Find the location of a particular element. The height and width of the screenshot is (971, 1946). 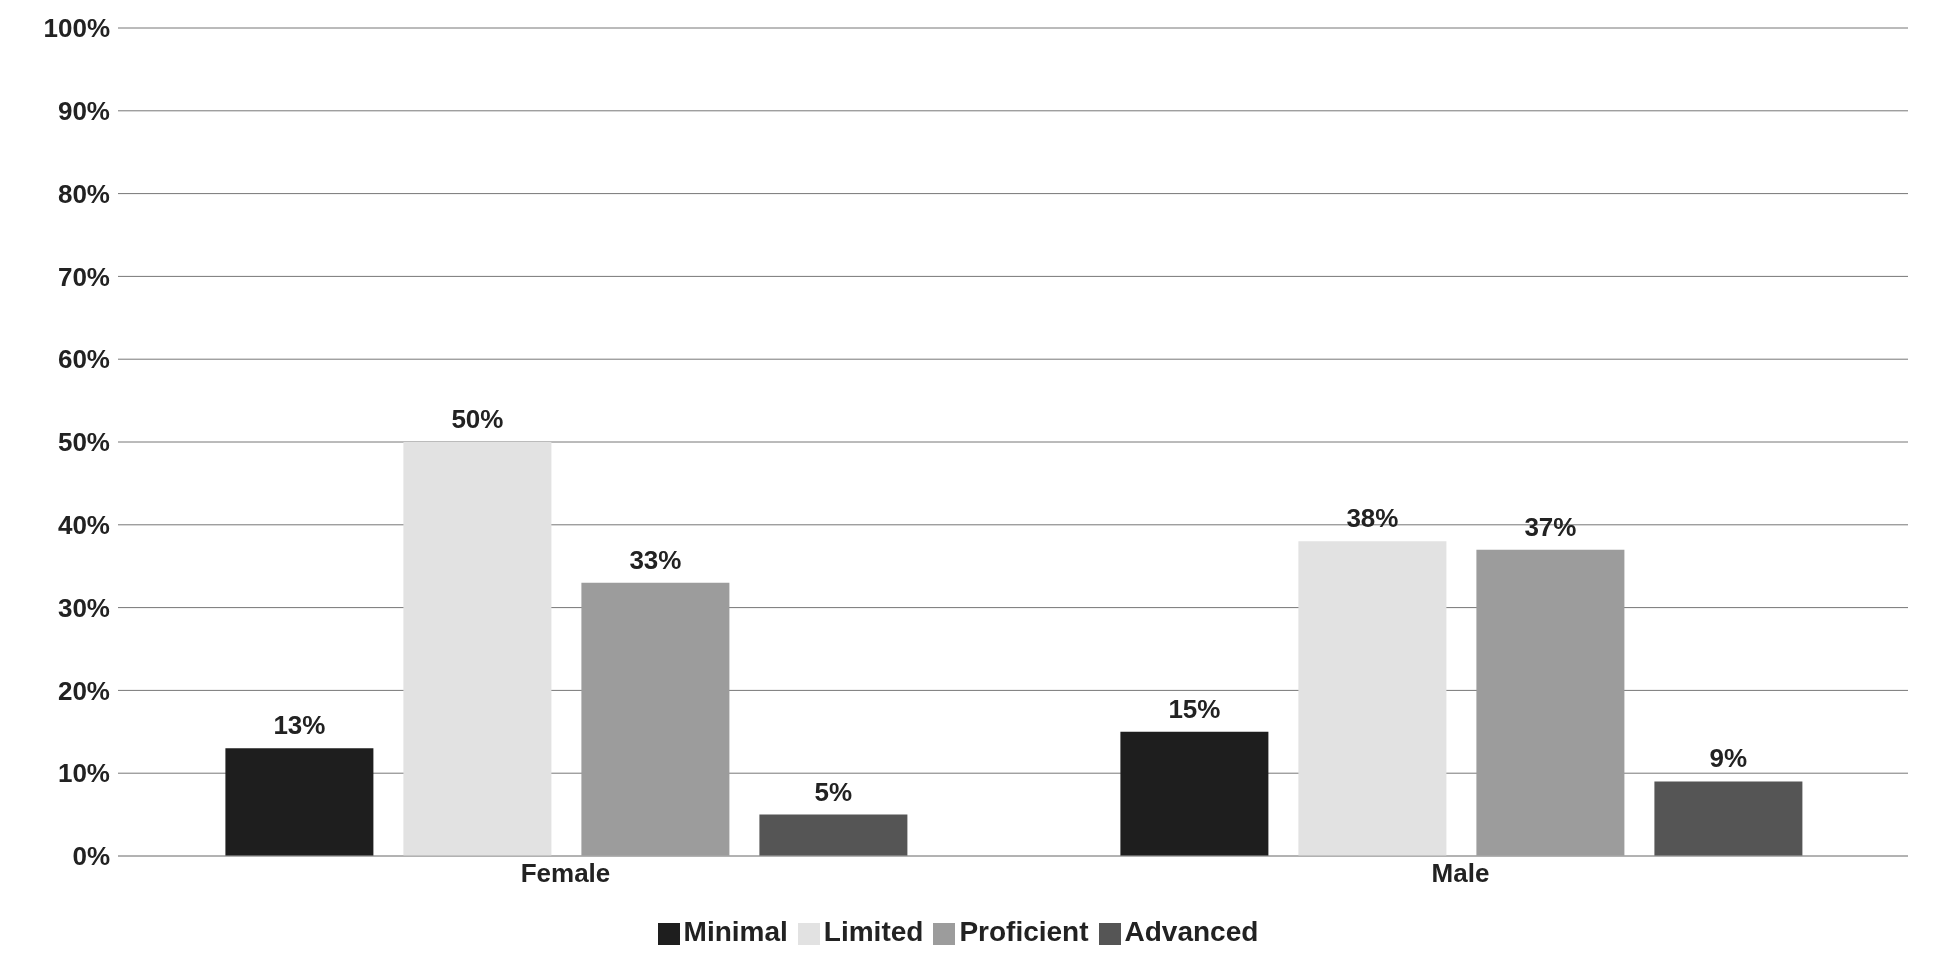

legend-label: Limited is located at coordinates (873, 931).